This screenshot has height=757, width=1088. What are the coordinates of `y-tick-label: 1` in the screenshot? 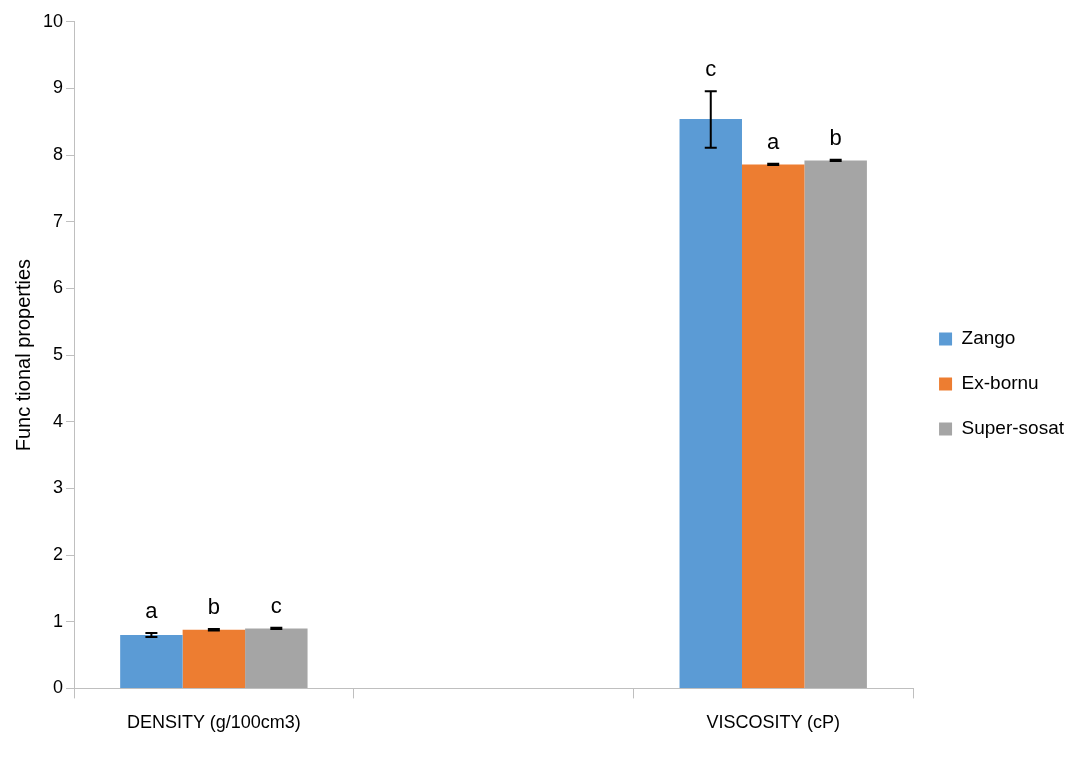 It's located at (58, 620).